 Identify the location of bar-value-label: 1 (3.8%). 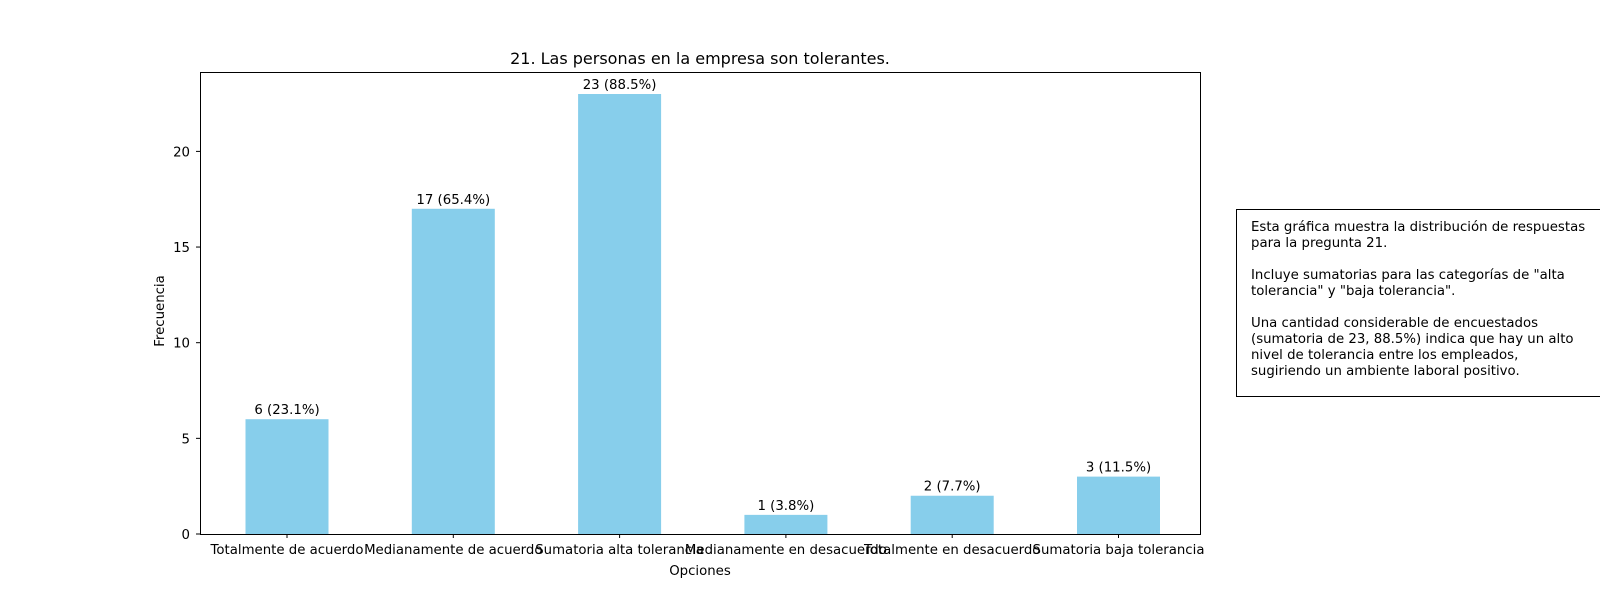
(785, 506).